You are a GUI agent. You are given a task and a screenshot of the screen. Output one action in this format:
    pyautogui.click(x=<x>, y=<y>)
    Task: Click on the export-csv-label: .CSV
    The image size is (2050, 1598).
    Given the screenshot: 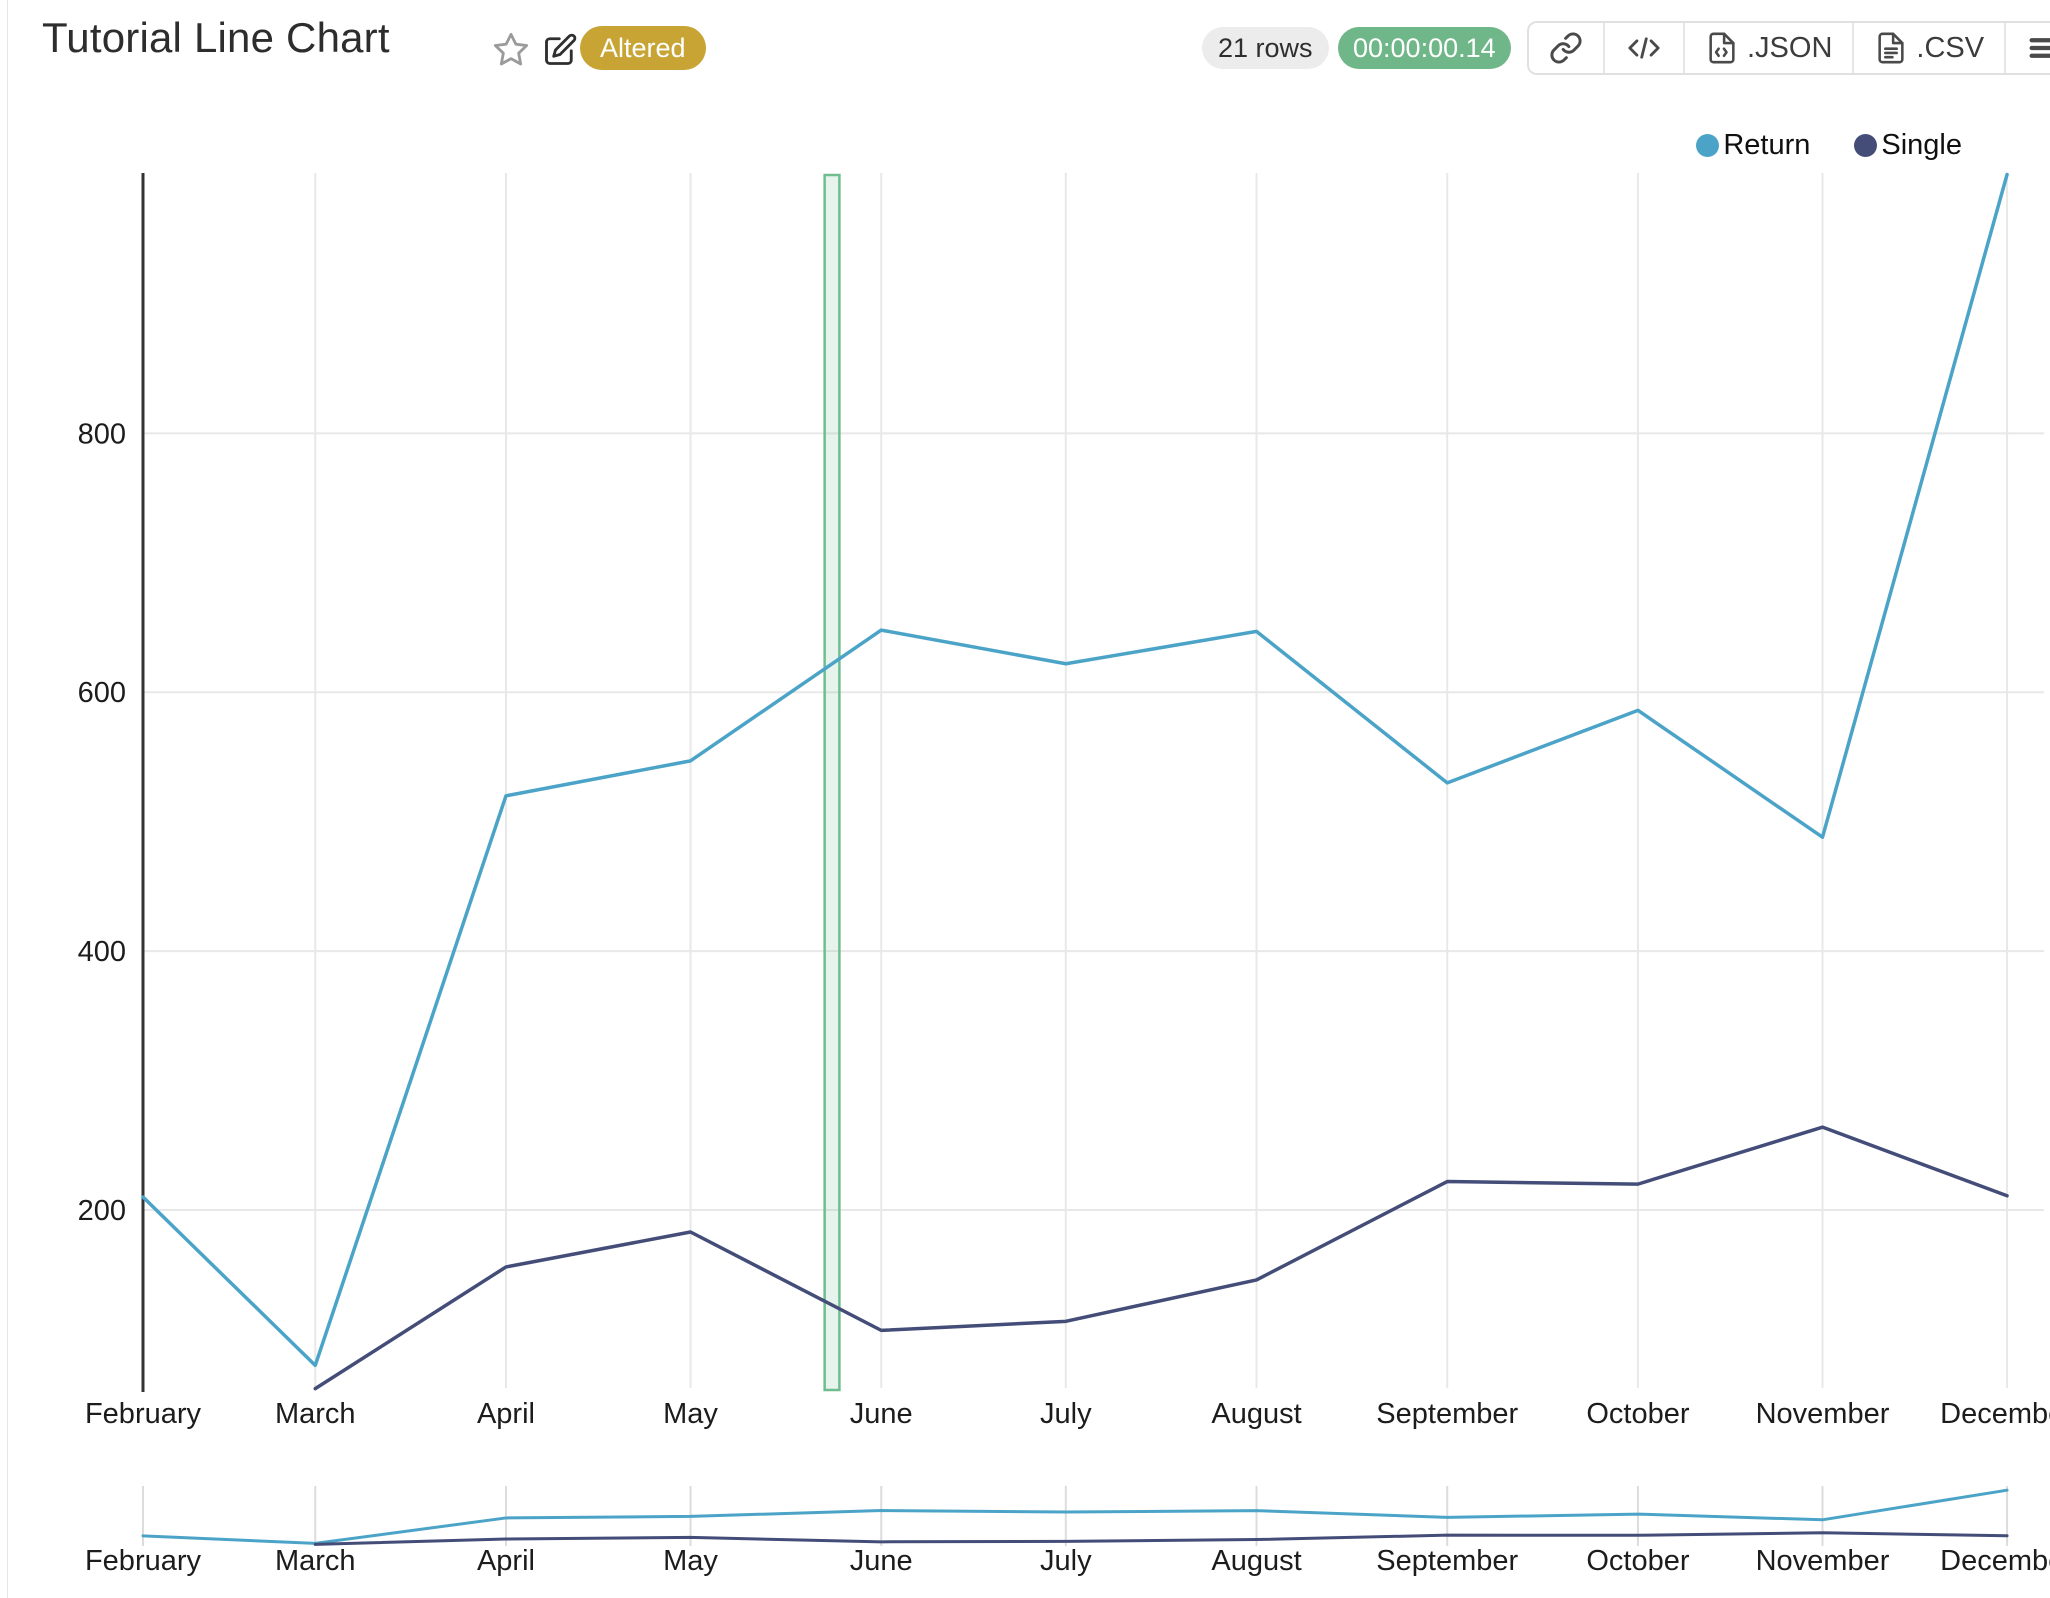 What is the action you would take?
    pyautogui.click(x=1950, y=47)
    